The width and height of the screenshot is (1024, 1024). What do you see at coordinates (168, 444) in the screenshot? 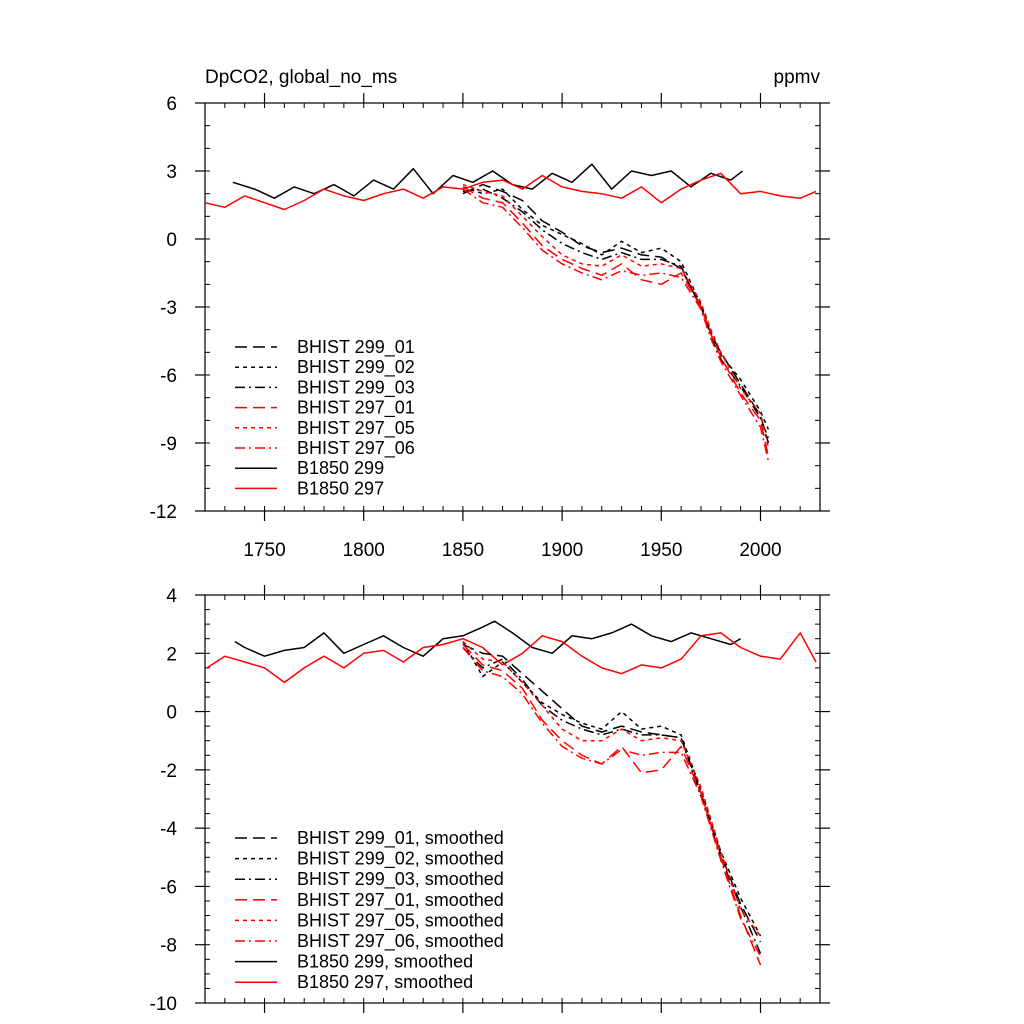
I see `y-tick-label: -9` at bounding box center [168, 444].